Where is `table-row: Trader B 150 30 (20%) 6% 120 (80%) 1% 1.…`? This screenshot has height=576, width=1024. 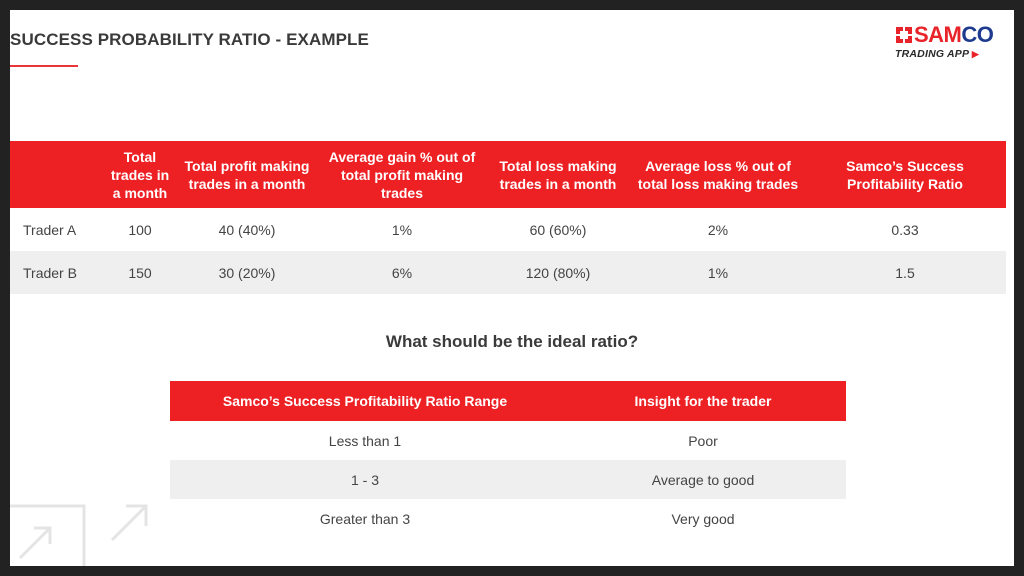 table-row: Trader B 150 30 (20%) 6% 120 (80%) 1% 1.… is located at coordinates (508, 272).